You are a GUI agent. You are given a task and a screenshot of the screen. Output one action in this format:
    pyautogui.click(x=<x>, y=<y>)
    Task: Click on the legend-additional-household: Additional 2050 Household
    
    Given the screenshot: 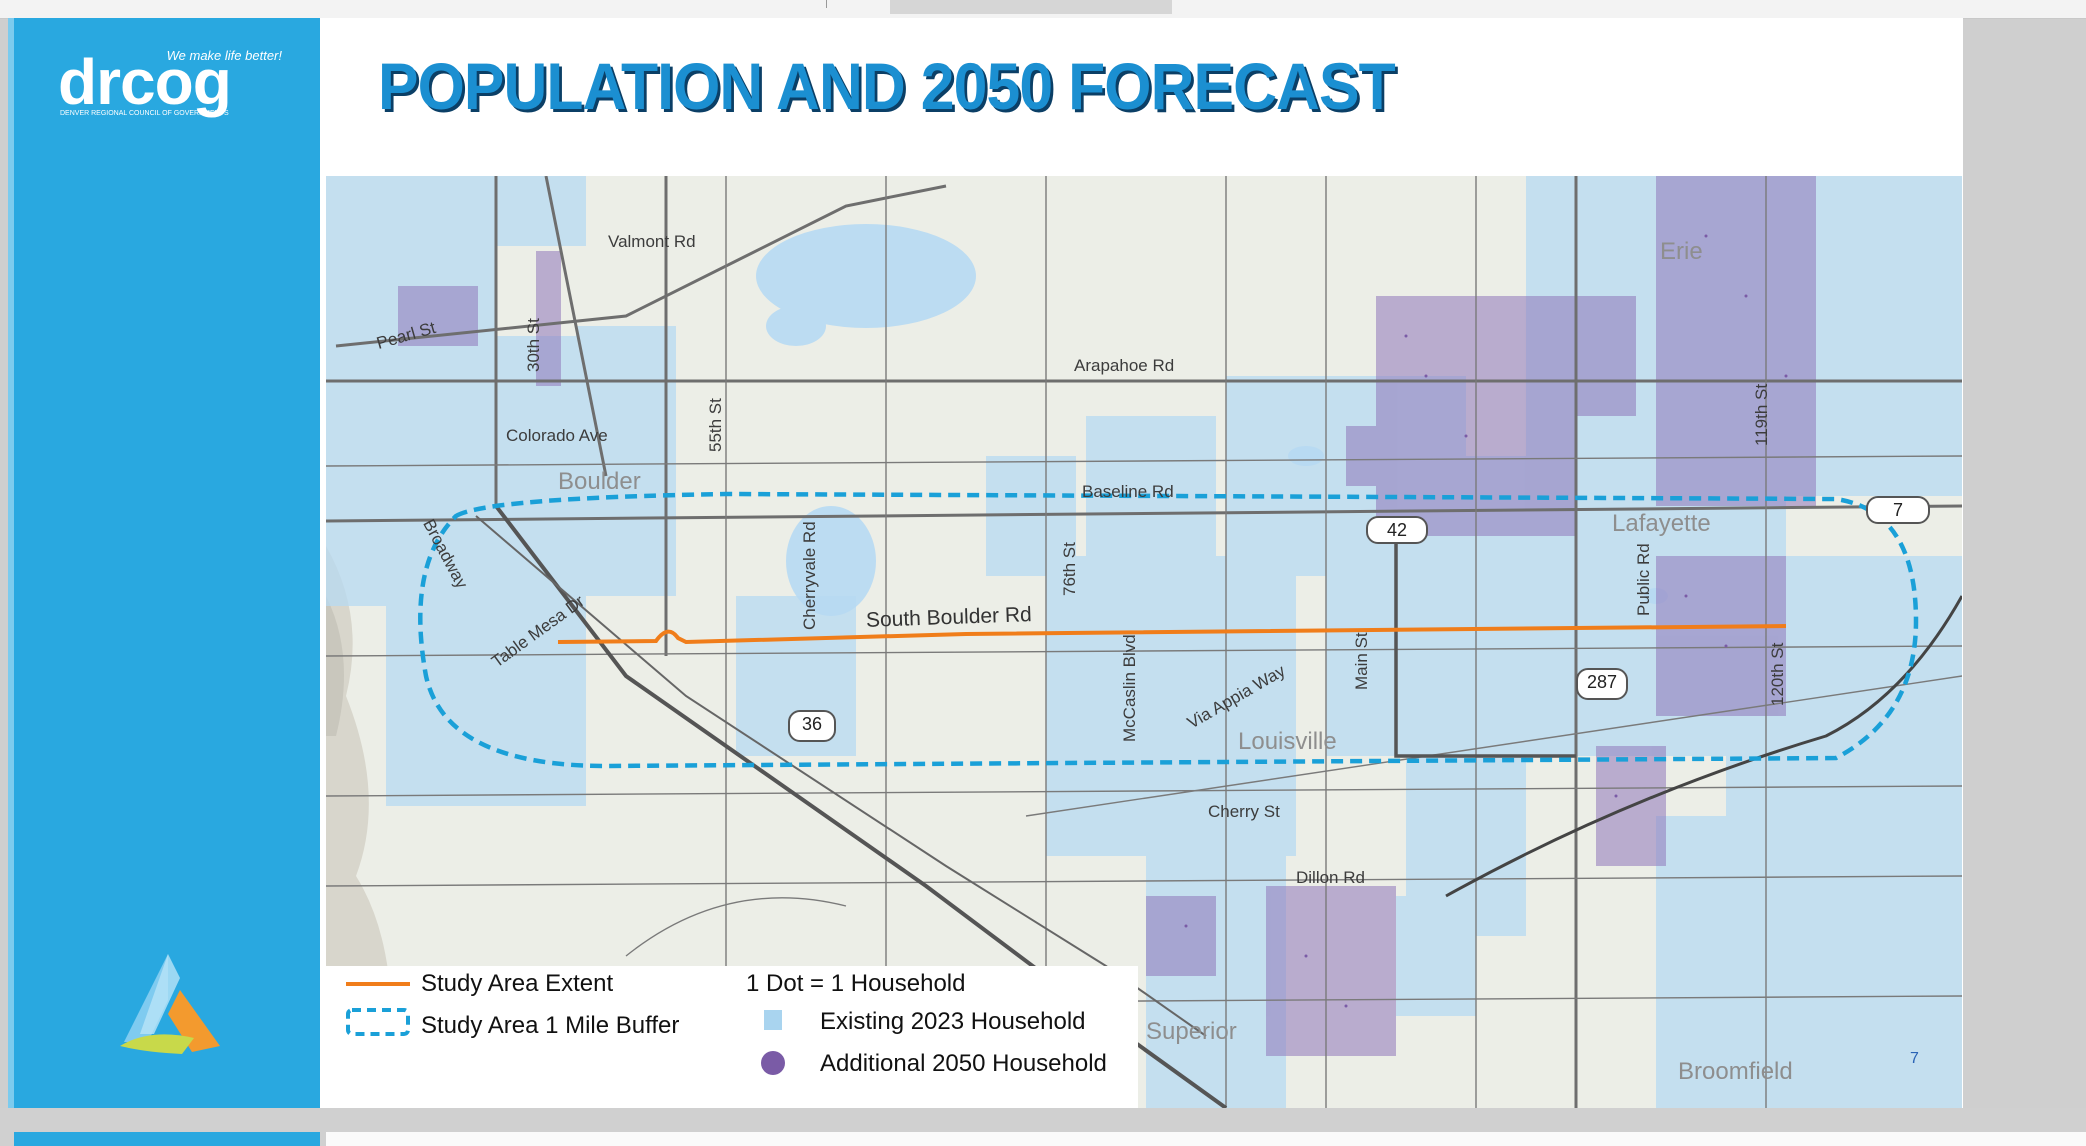 What is the action you would take?
    pyautogui.click(x=963, y=1063)
    